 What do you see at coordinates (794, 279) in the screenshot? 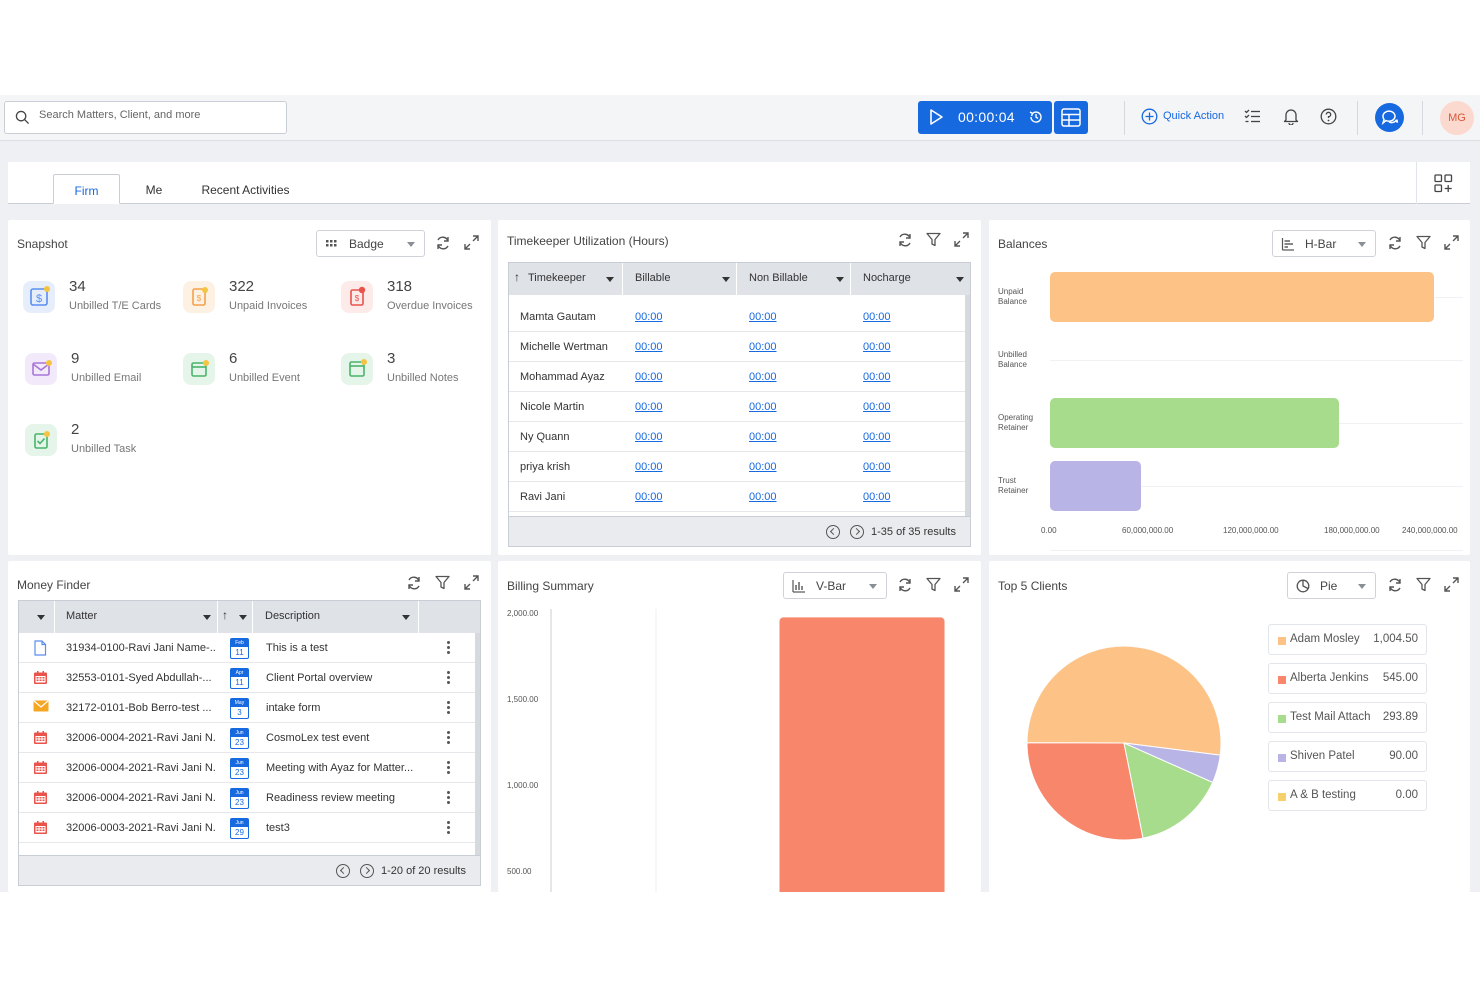
I see `column-header-non-billable: Non Billable` at bounding box center [794, 279].